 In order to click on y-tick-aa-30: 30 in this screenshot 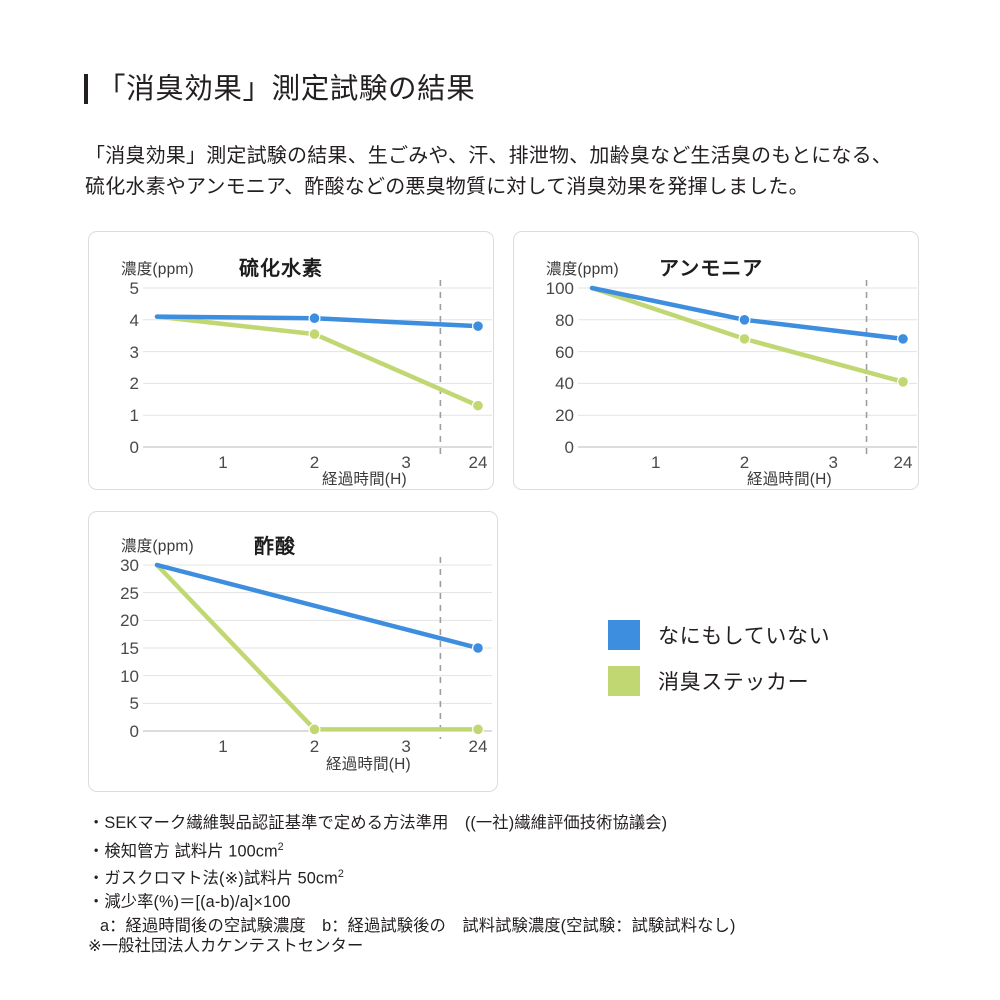, I will do `click(129, 565)`.